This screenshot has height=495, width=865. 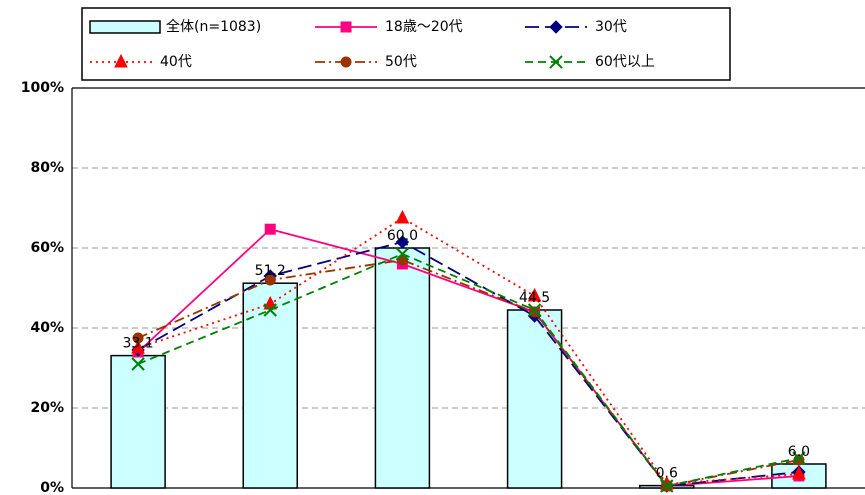 I want to click on data-label: 33.1, so click(x=137, y=344).